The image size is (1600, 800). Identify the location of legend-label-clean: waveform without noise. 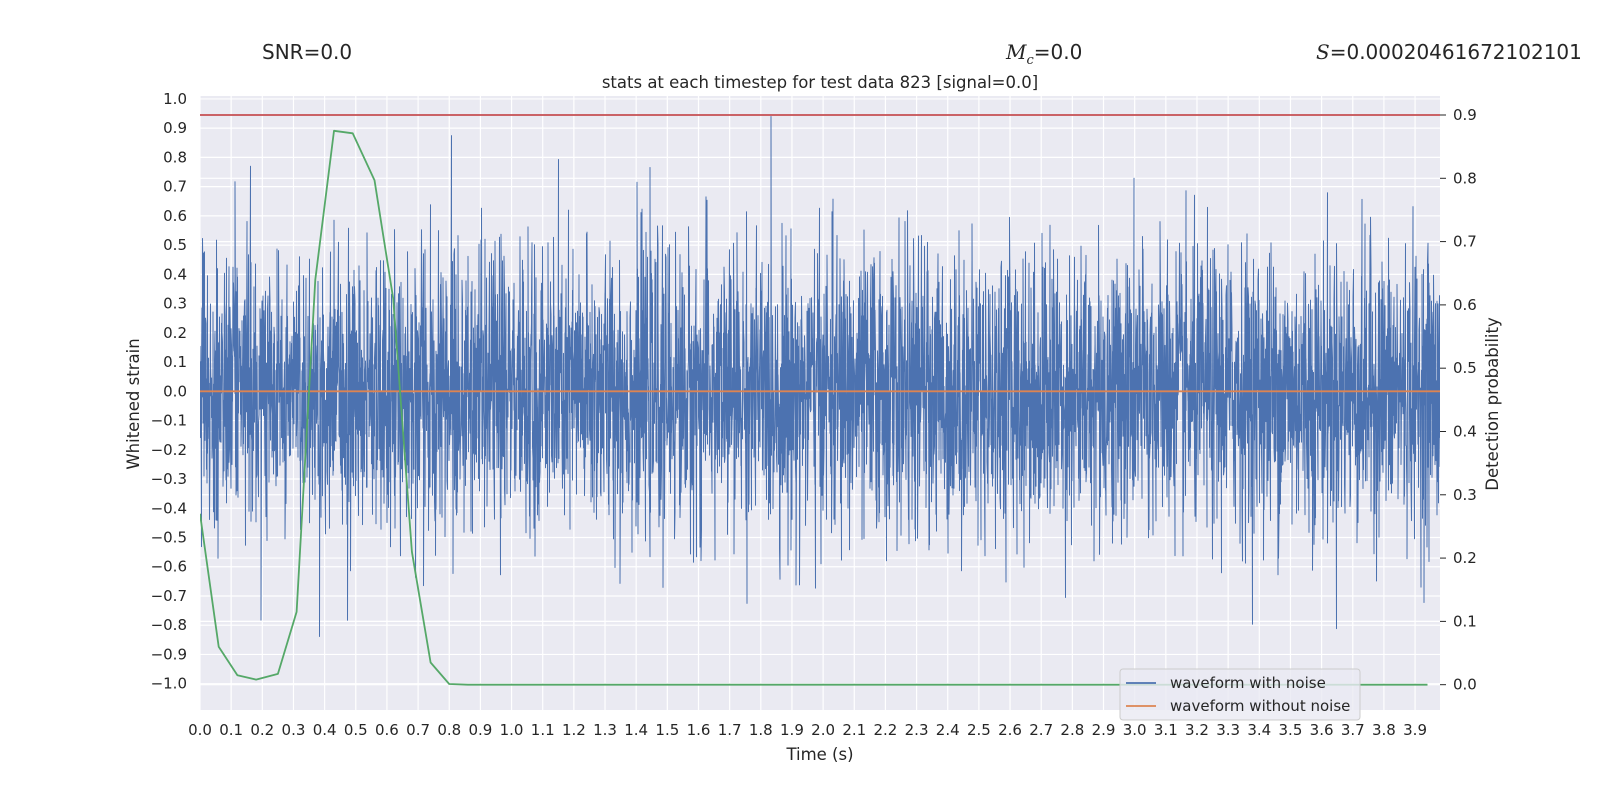
(1260, 706).